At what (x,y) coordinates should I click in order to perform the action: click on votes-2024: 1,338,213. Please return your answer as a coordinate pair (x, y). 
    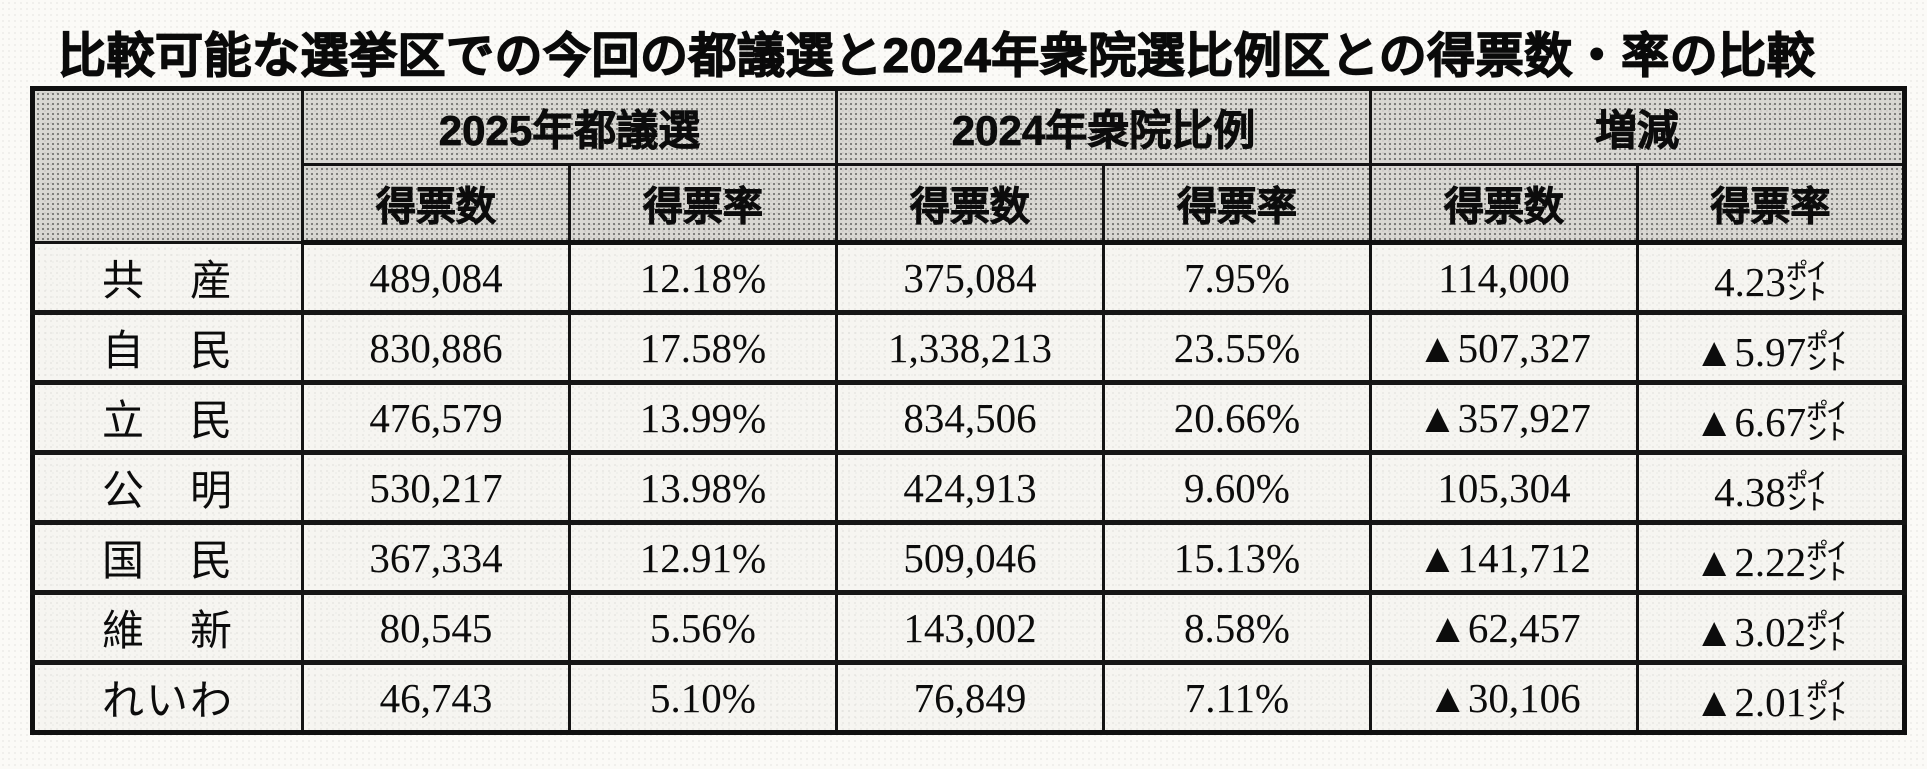
    Looking at the image, I should click on (970, 346).